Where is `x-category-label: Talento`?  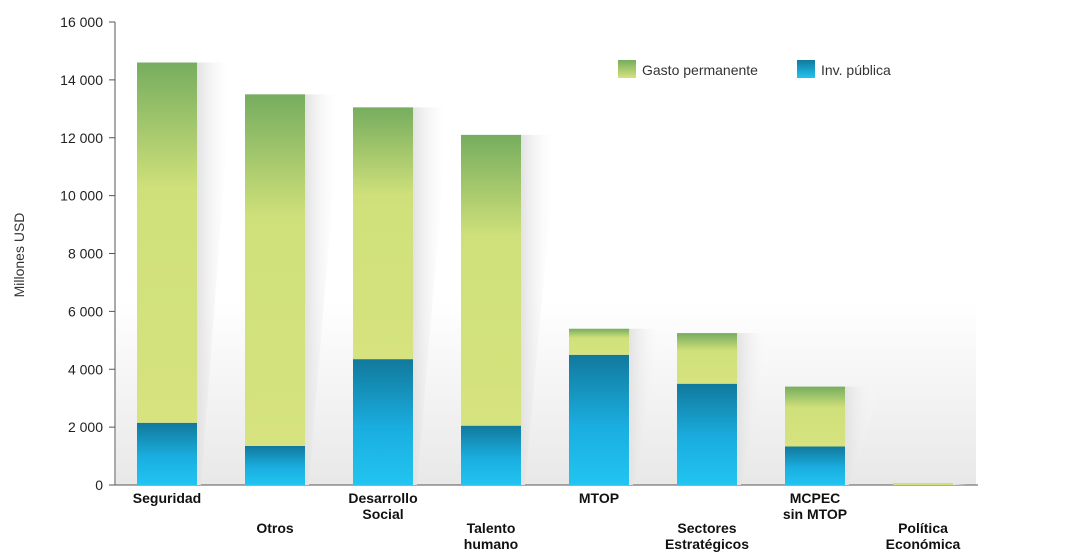 x-category-label: Talento is located at coordinates (491, 528).